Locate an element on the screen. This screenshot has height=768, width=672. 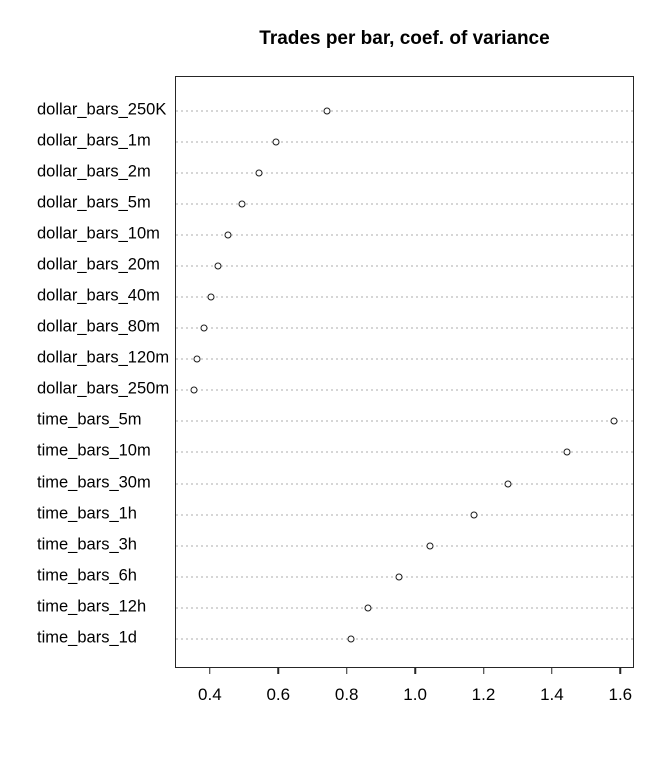
category-label: dollar_bars_5m is located at coordinates (94, 202).